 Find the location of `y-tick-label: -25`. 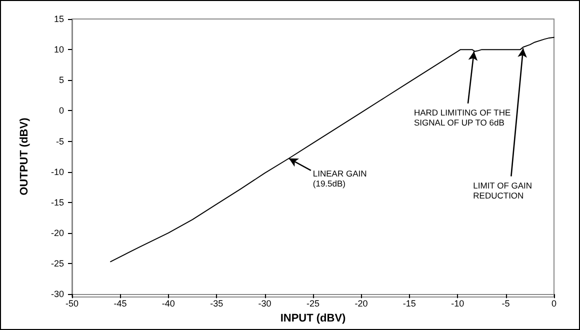

y-tick-label: -25 is located at coordinates (57, 263).